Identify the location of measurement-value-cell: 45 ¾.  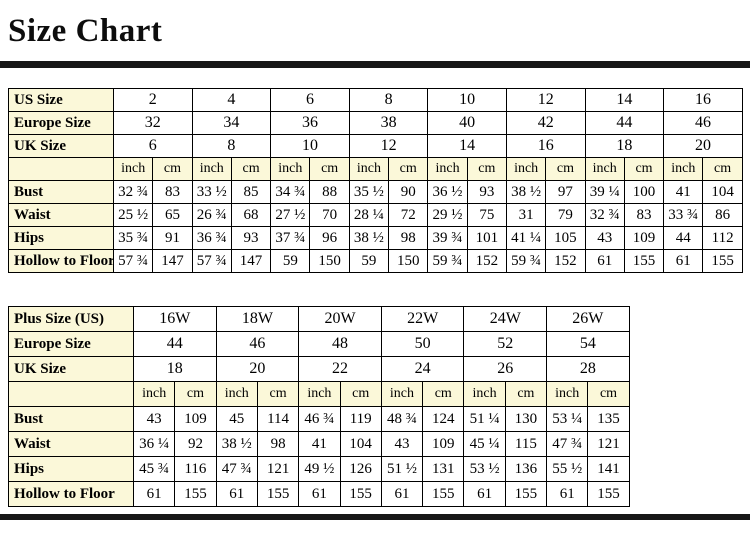
(154, 469).